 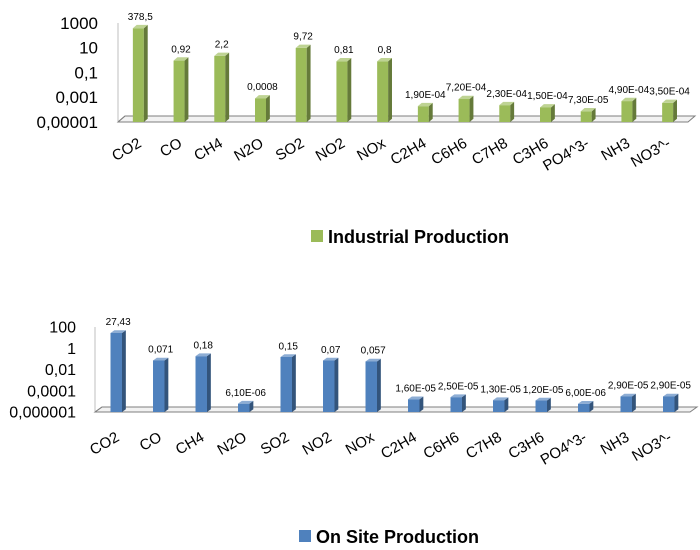 I want to click on y-tick-label: 0,01, so click(x=60, y=370).